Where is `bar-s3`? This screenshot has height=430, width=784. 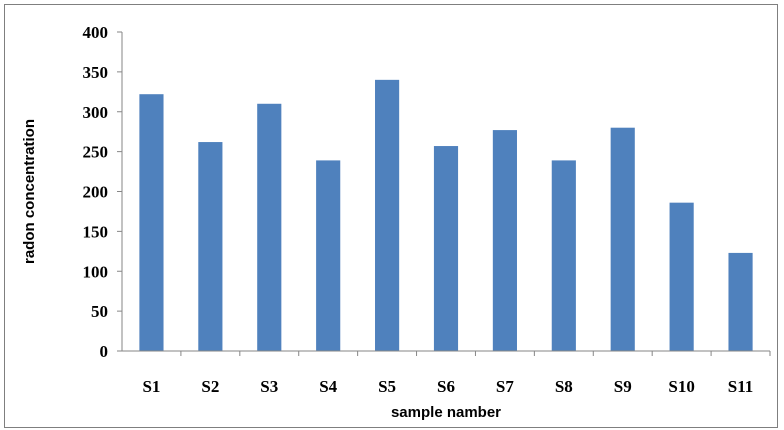
bar-s3 is located at coordinates (269, 227).